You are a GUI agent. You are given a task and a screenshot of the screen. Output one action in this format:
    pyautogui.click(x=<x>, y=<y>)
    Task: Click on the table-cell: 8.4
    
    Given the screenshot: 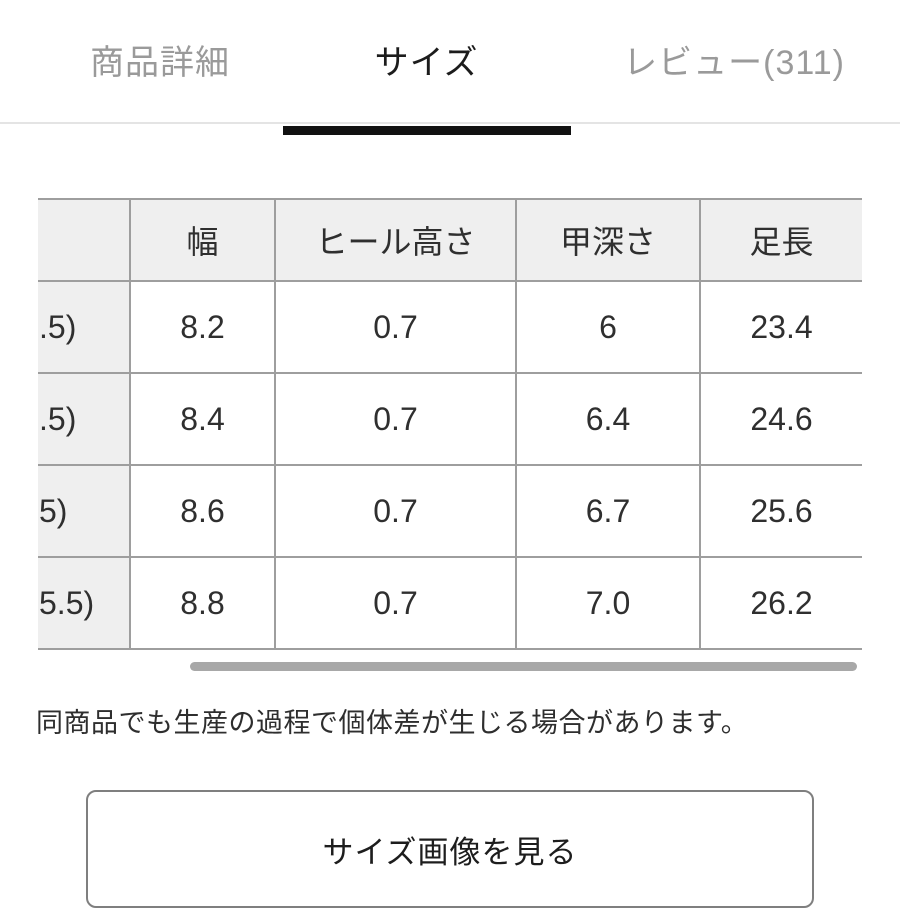 What is the action you would take?
    pyautogui.click(x=202, y=419)
    